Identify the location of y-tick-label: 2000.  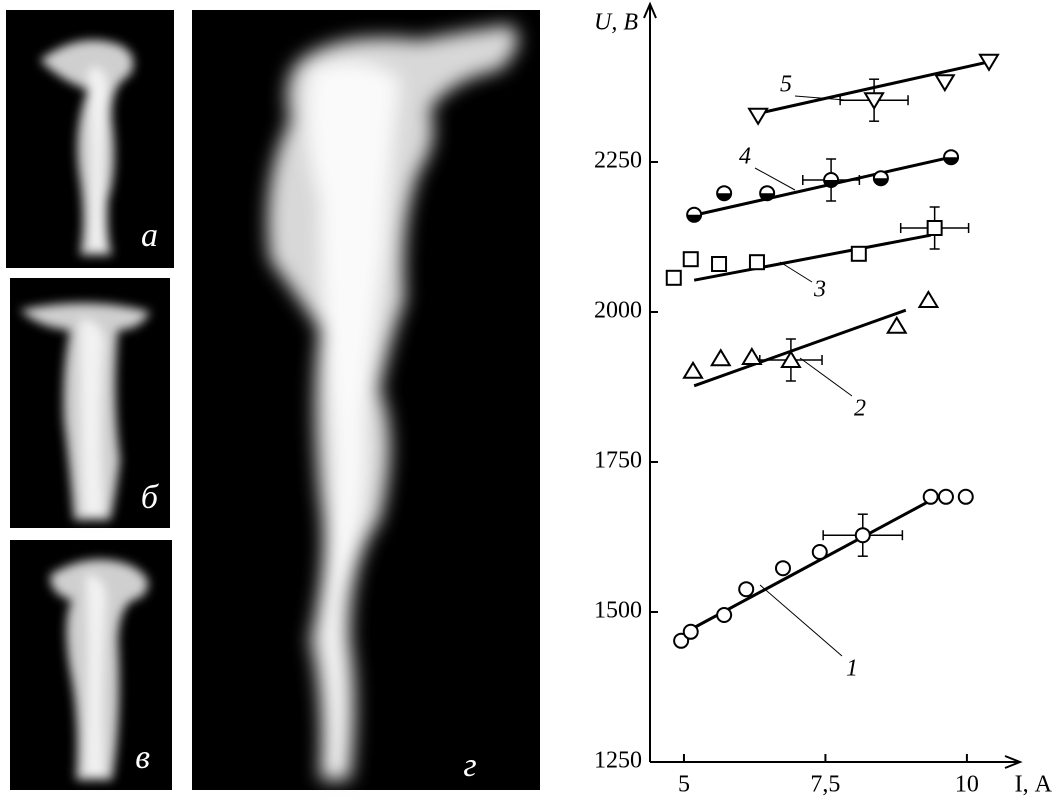
(618, 311).